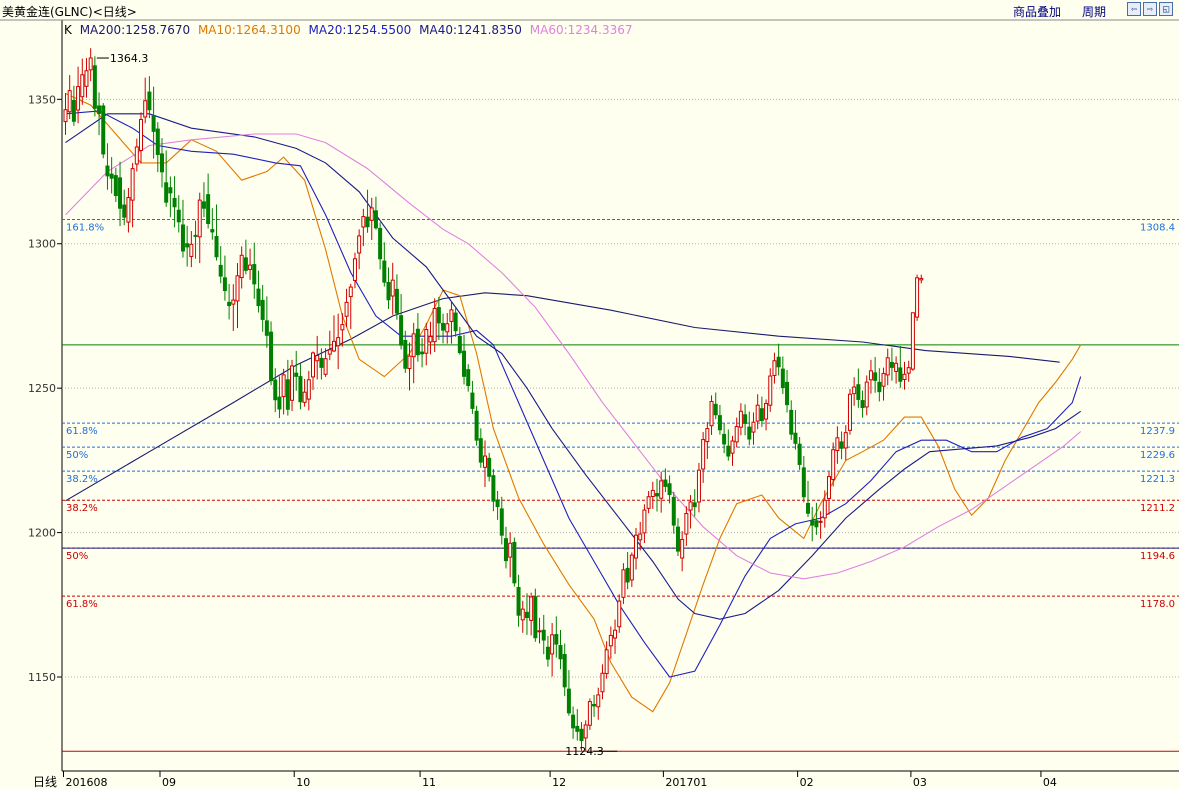  Describe the element at coordinates (1134, 9) in the screenshot. I see `arrow-left-icon: ⇦` at that location.